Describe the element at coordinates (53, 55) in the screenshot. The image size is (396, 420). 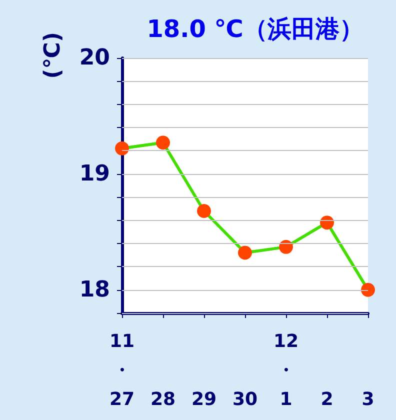
I see `y-axis-title: (℃)` at that location.